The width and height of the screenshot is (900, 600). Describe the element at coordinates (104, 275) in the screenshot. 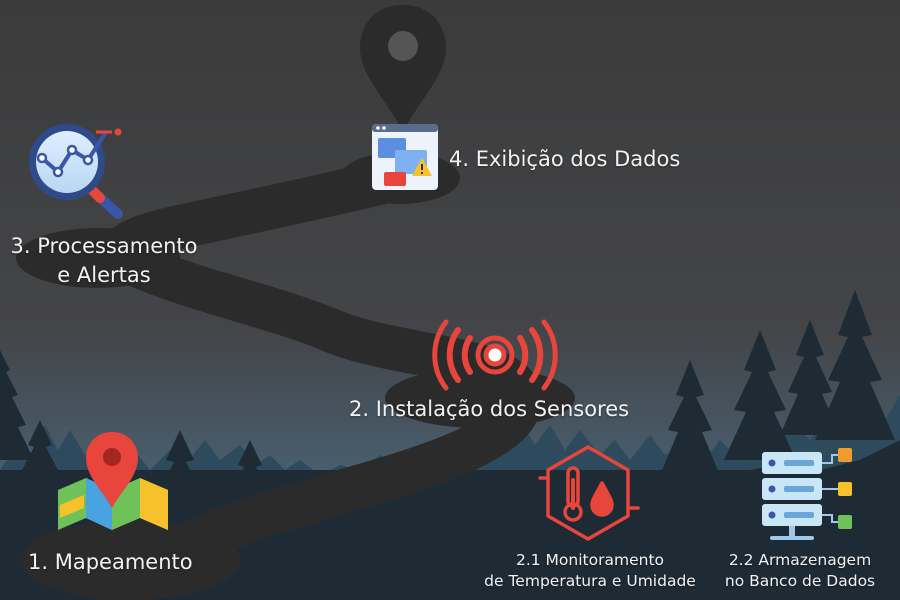

I see `step3-label-line2: e Alertas` at that location.